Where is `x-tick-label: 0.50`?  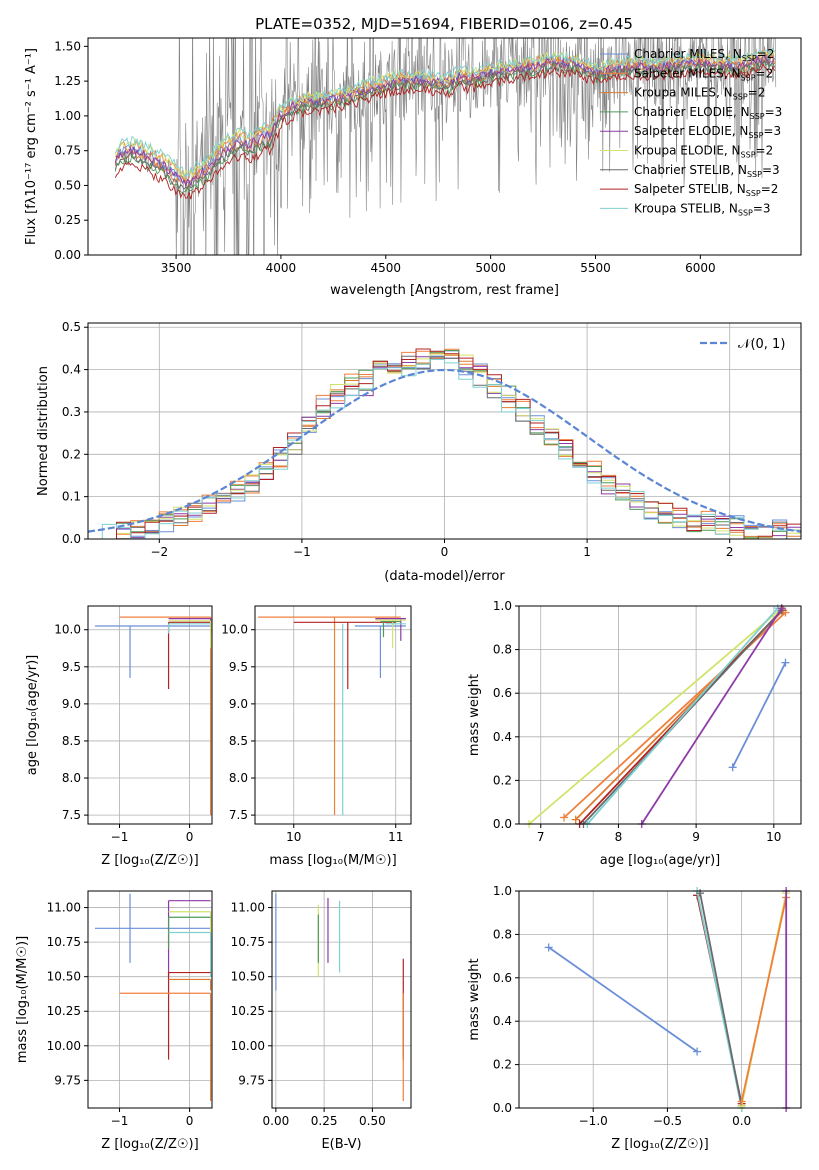 x-tick-label: 0.50 is located at coordinates (372, 1121).